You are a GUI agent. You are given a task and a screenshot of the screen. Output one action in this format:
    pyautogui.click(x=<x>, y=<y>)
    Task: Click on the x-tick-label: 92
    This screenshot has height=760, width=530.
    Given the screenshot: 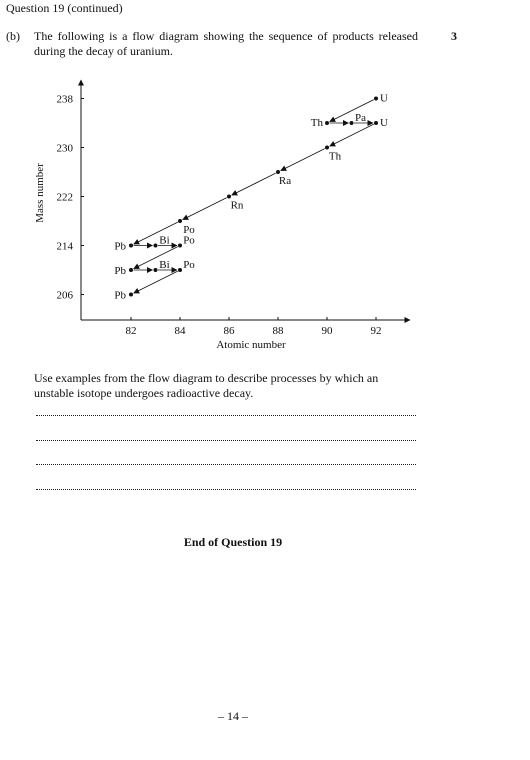 What is the action you would take?
    pyautogui.click(x=376, y=331)
    